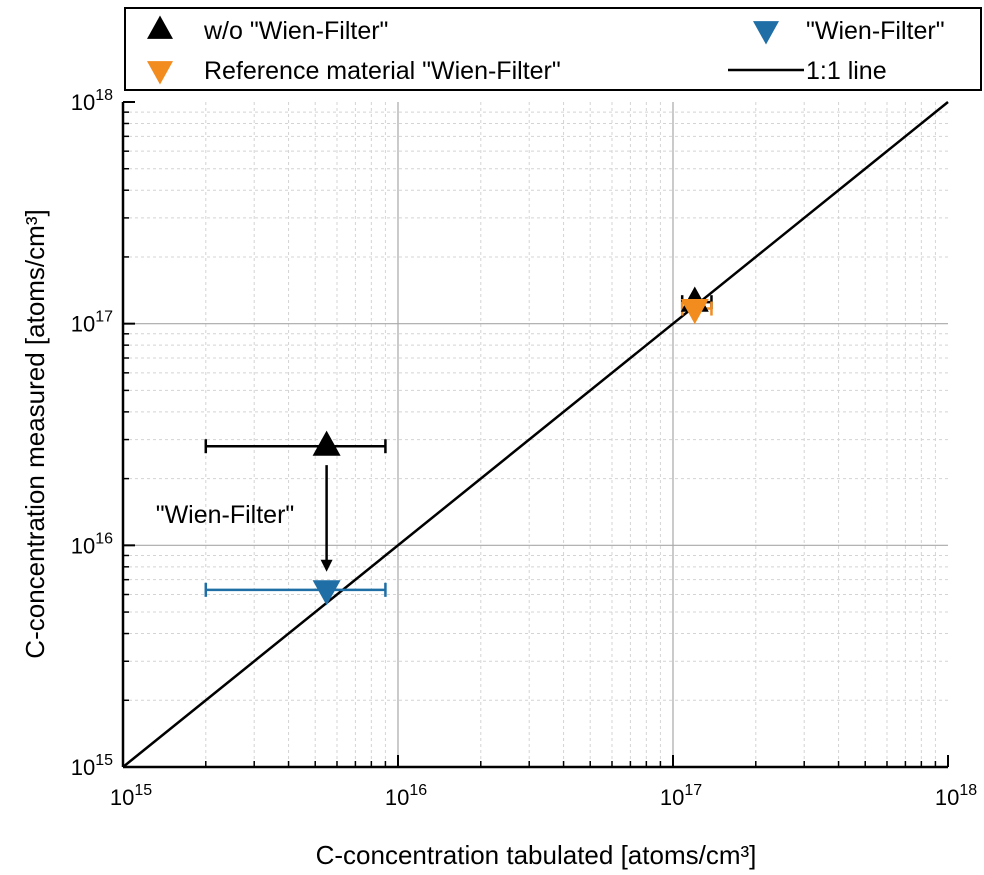 The image size is (984, 875). What do you see at coordinates (35, 433) in the screenshot?
I see `y-axis-label: C-concentration measured [atoms/cm³]` at bounding box center [35, 433].